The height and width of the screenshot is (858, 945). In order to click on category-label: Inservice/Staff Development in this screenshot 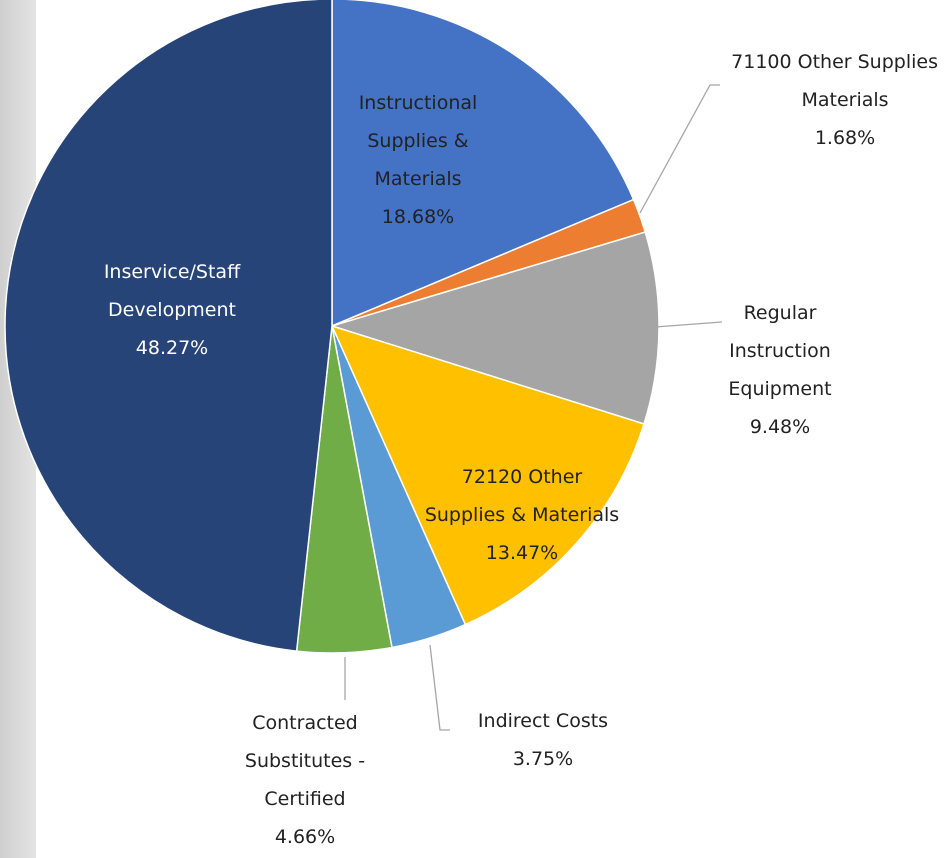, I will do `click(172, 291)`.